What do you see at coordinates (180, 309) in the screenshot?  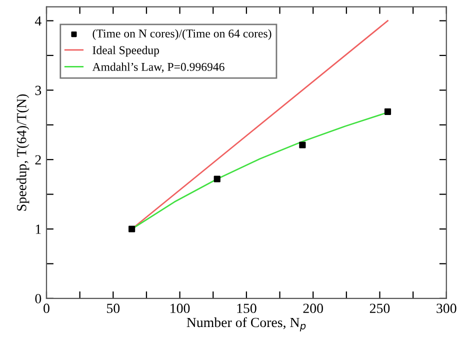 I see `x-tick-label: 100` at bounding box center [180, 309].